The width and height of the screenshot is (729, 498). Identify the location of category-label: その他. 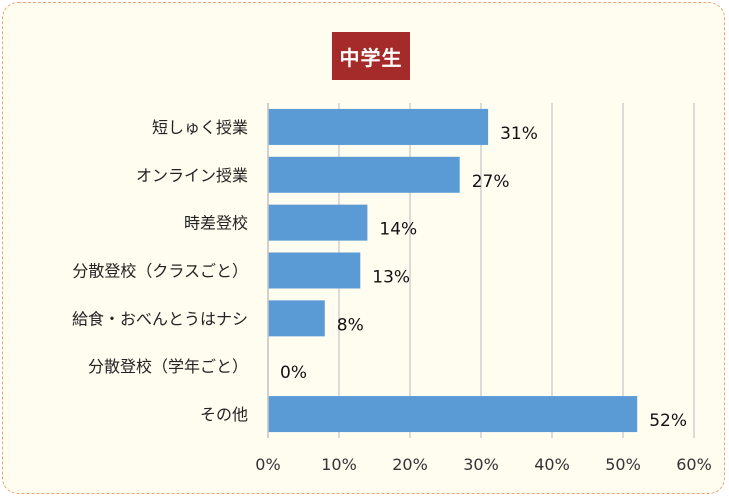
(224, 414).